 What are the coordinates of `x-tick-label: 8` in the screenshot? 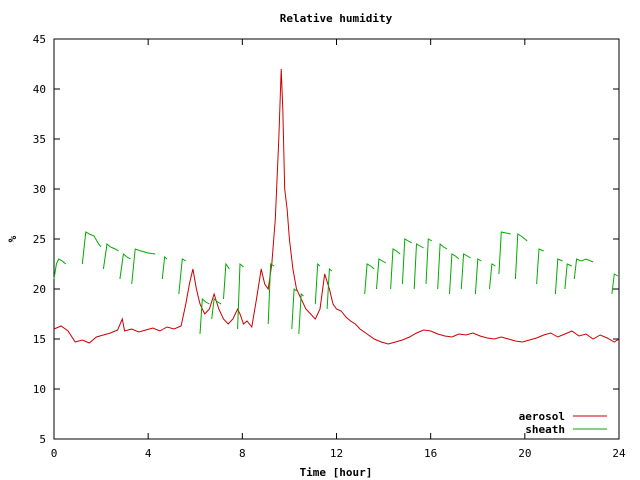 It's located at (242, 453).